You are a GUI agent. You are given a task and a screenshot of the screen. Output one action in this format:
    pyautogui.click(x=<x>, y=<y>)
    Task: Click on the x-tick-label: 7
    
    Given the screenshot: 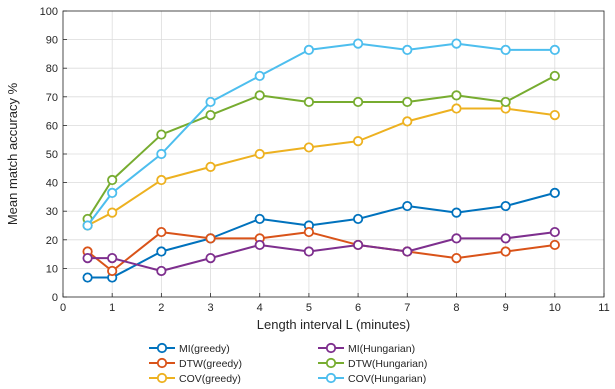 What is the action you would take?
    pyautogui.click(x=407, y=308)
    